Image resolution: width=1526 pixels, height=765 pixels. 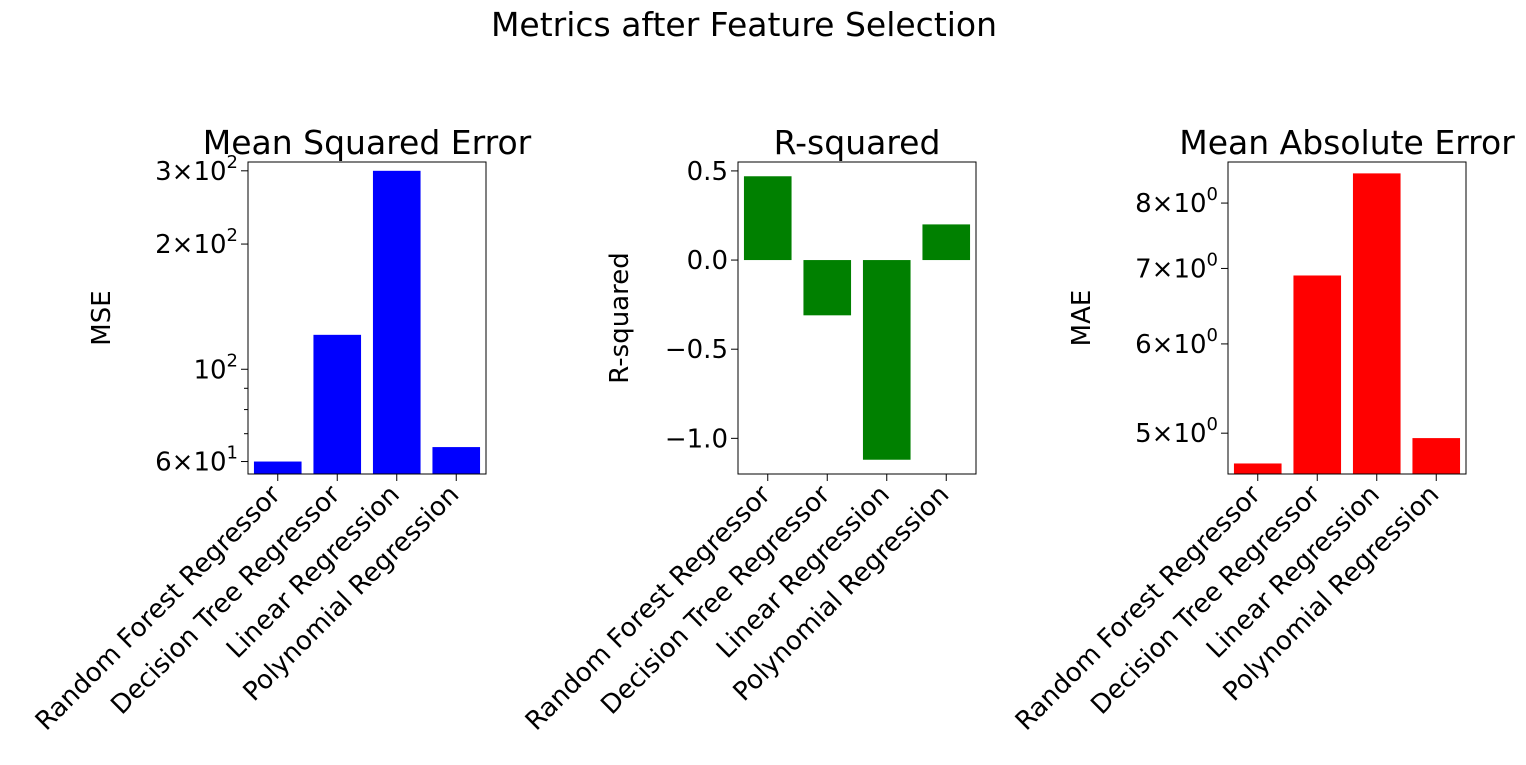 What do you see at coordinates (367, 142) in the screenshot?
I see `chart-title: Mean Squared Error` at bounding box center [367, 142].